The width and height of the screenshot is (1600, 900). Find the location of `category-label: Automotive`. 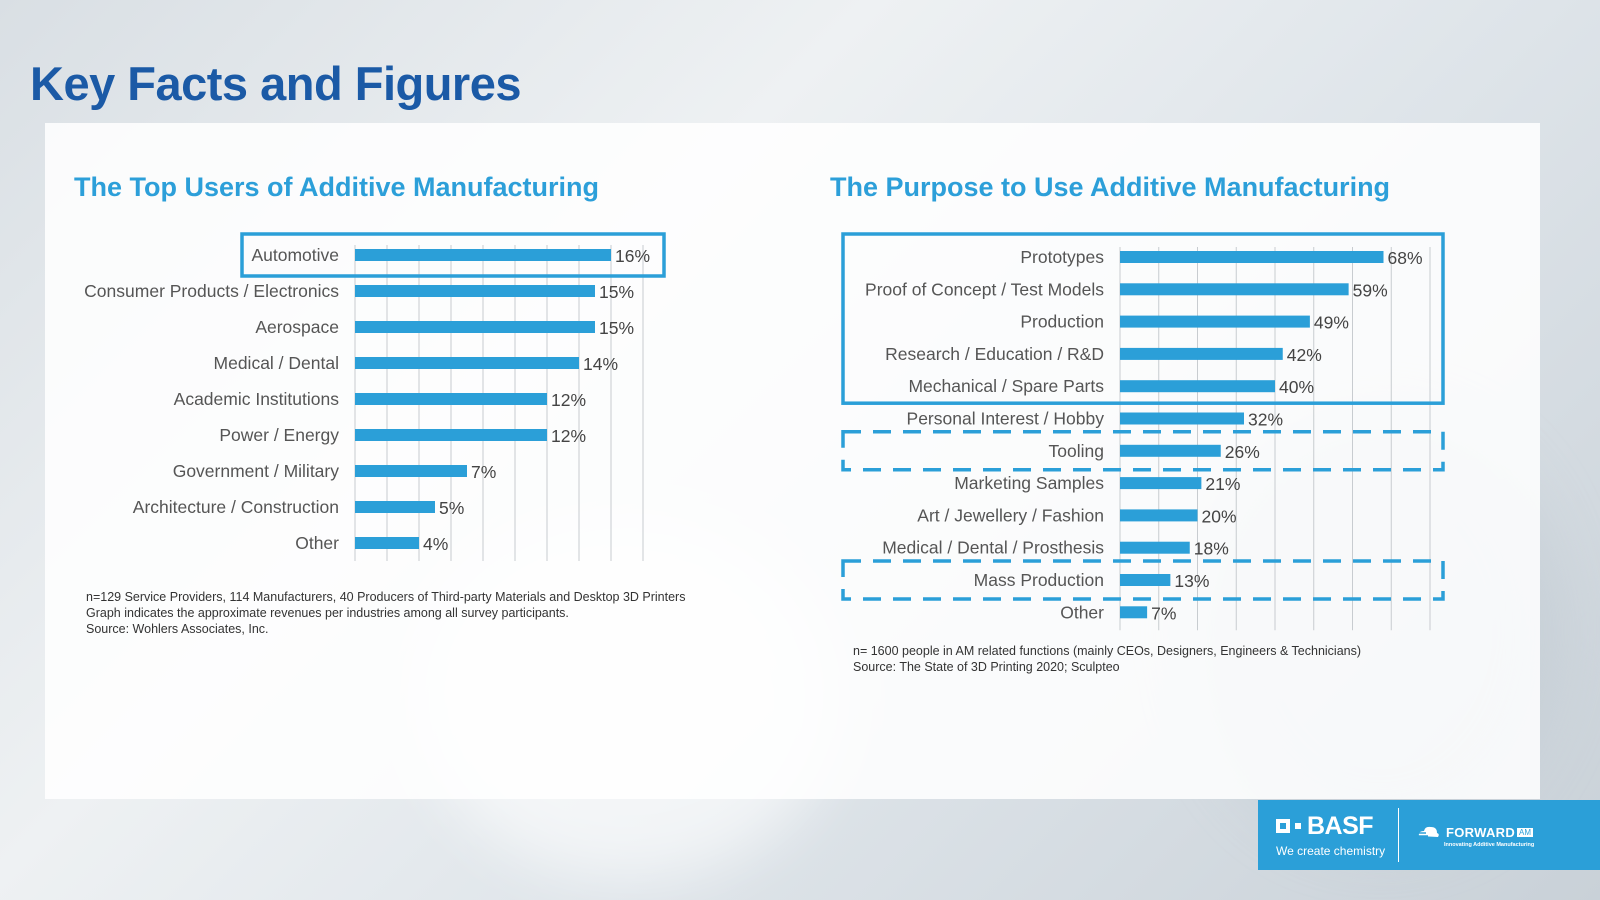

category-label: Automotive is located at coordinates (295, 255).